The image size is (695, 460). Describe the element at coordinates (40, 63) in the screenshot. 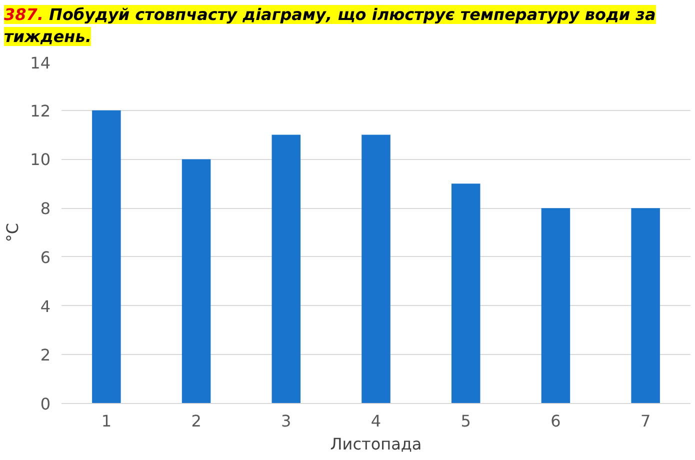

I see `y-tick-label: 14` at that location.